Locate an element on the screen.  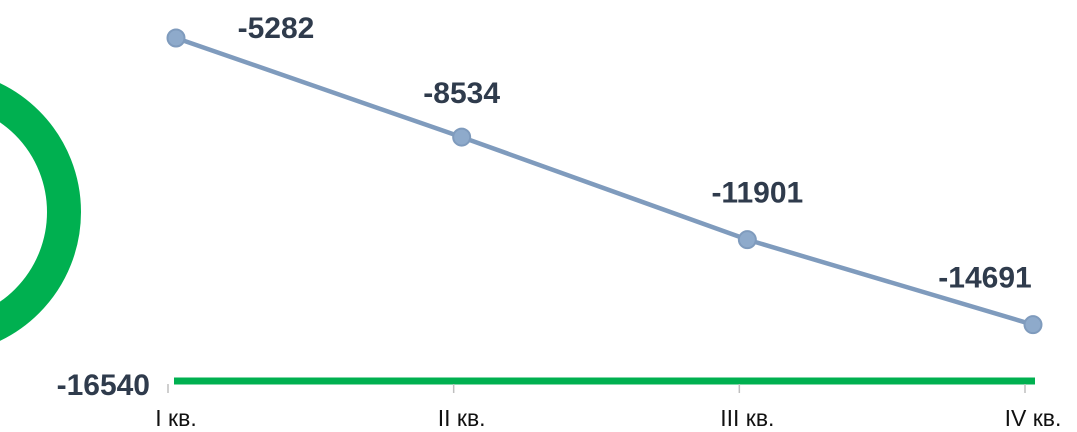
x-tick-label: III кв. is located at coordinates (747, 418).